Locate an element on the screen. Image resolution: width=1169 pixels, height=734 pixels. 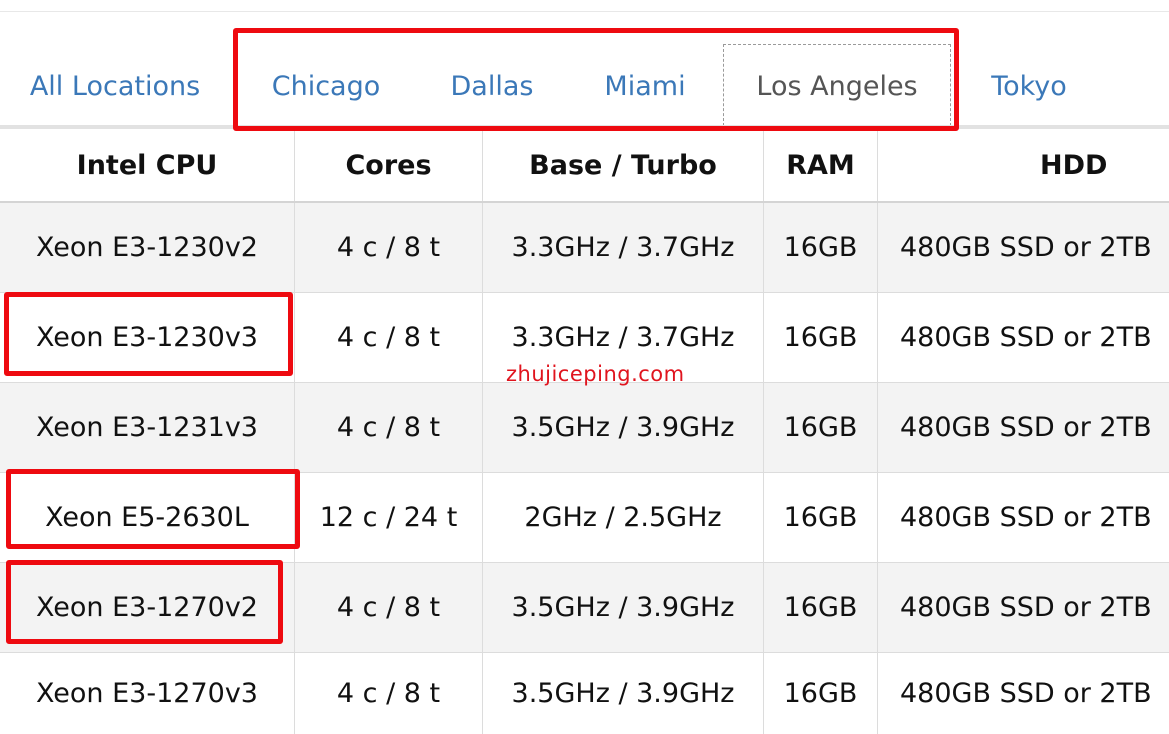
cell-cpu: Xeon E5-2630L is located at coordinates (147, 517).